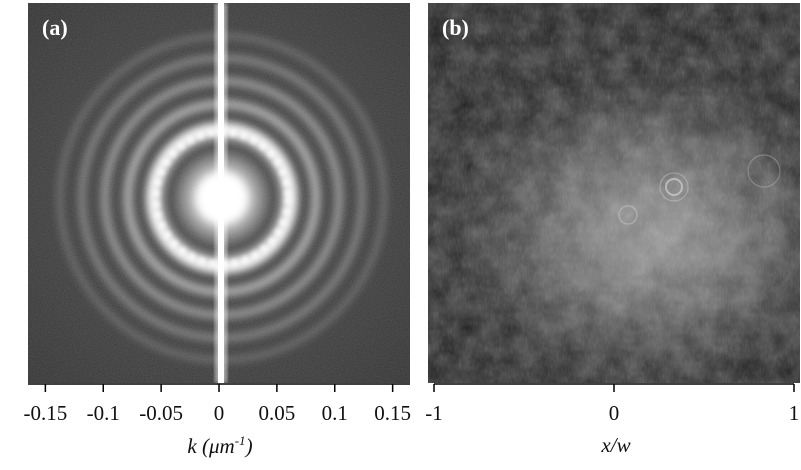 Image resolution: width=801 pixels, height=470 pixels. I want to click on x-tick-label: -1, so click(434, 413).